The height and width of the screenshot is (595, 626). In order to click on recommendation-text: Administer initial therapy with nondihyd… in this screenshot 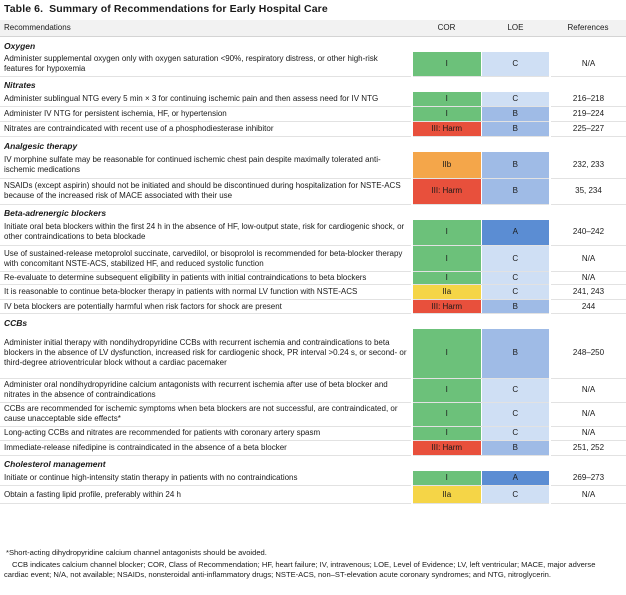, I will do `click(206, 354)`.